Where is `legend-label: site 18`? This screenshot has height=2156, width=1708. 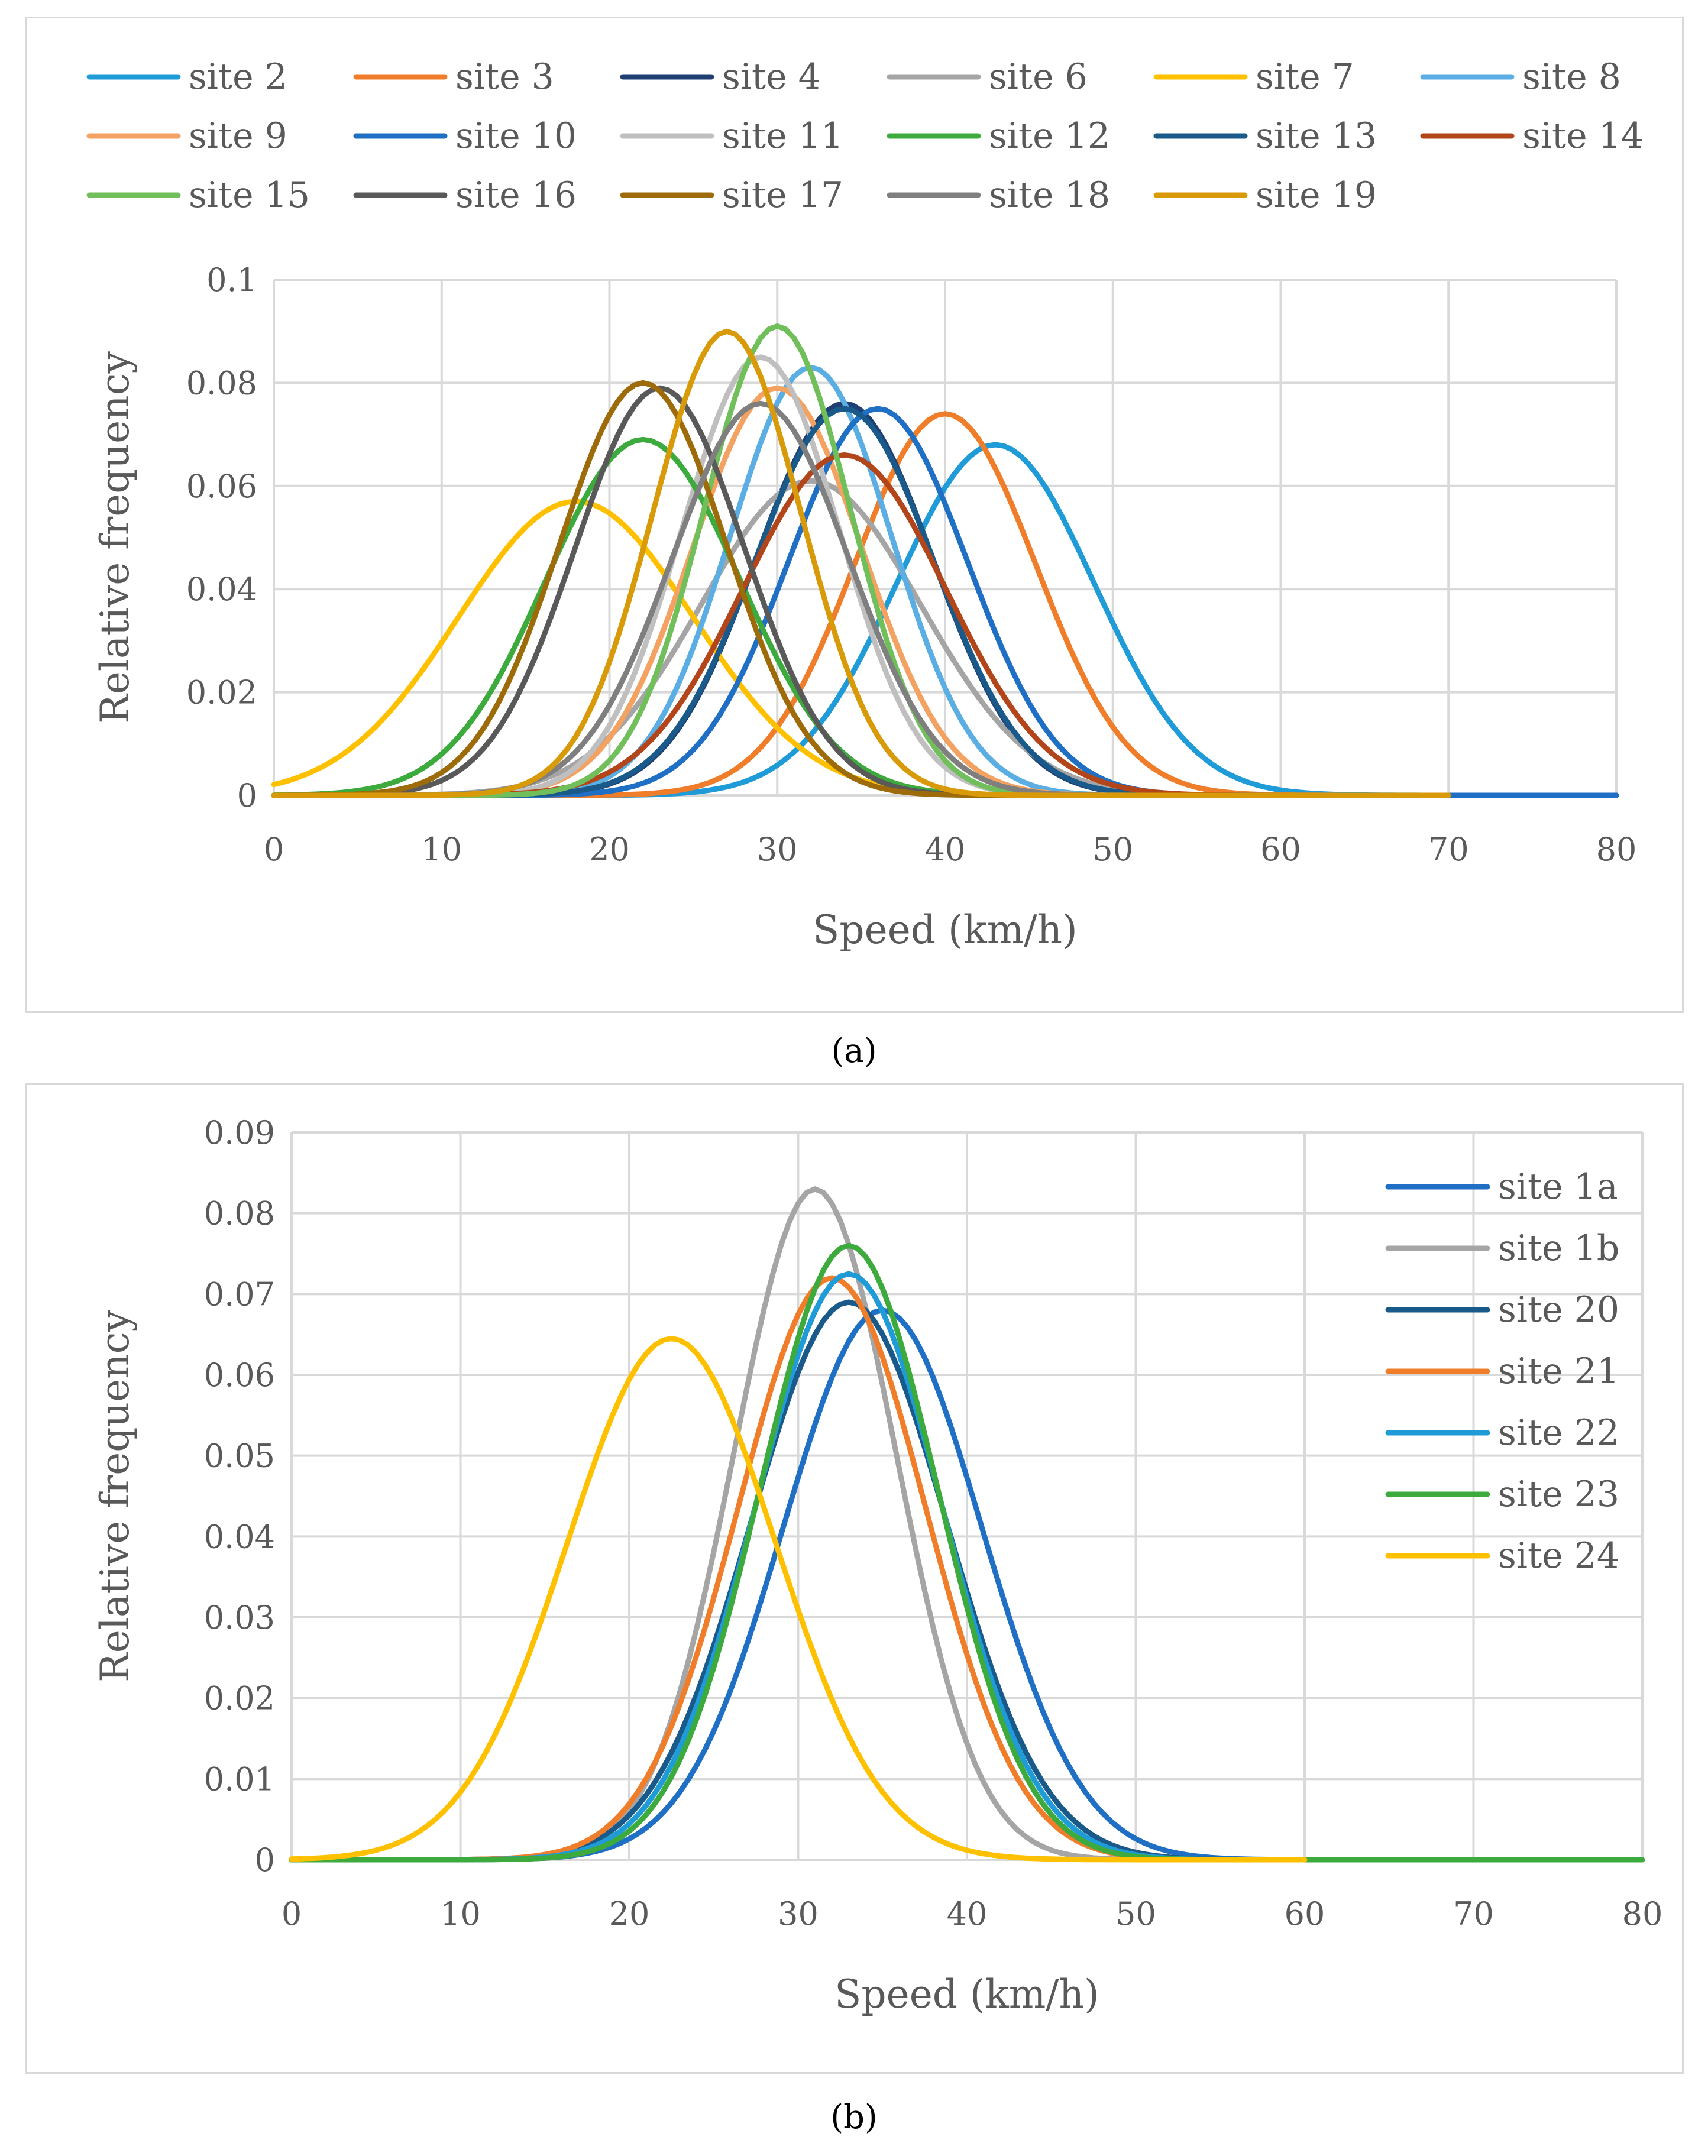
legend-label: site 18 is located at coordinates (1049, 195).